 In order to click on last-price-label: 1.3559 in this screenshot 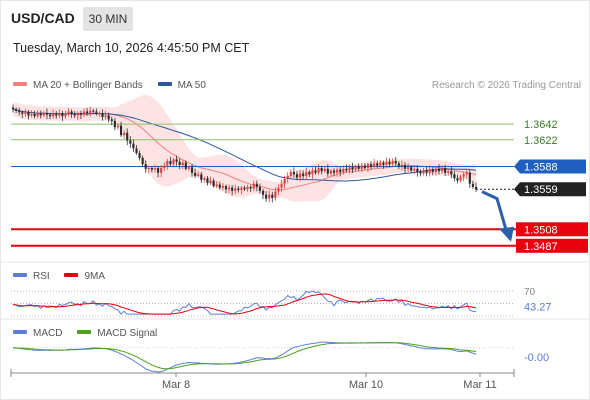, I will do `click(541, 190)`.